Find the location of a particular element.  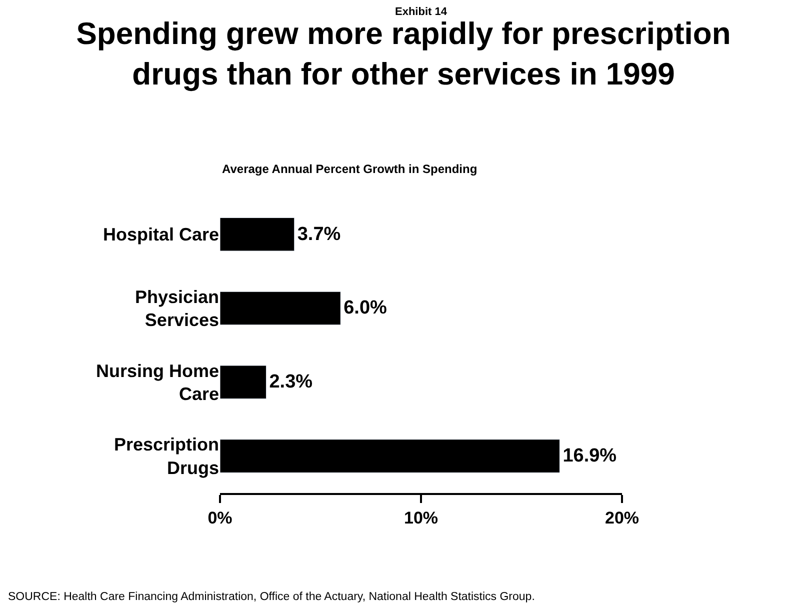

data-label: 6.0% is located at coordinates (366, 308).